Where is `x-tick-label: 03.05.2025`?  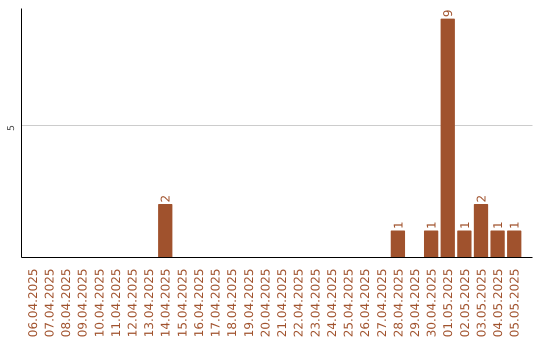 x-tick-label: 03.05.2025 is located at coordinates (481, 303).